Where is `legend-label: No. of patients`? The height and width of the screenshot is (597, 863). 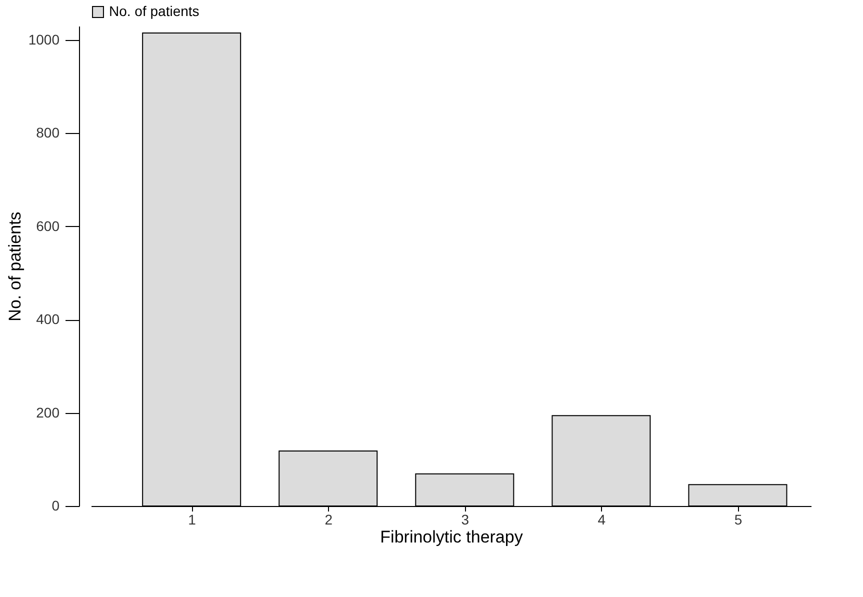 legend-label: No. of patients is located at coordinates (154, 11).